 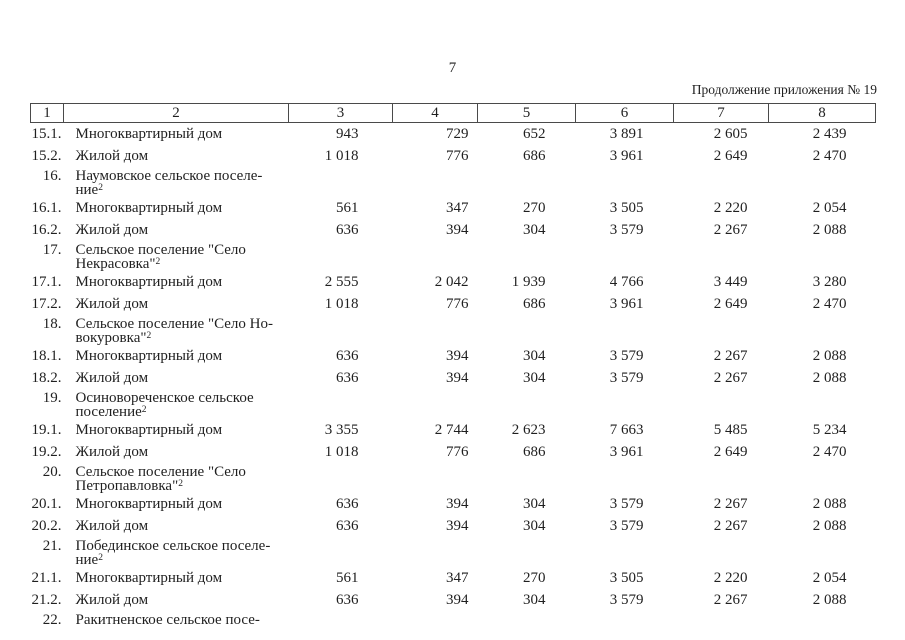 I want to click on section-row: 21. Побединское сельское поселе-ние2, so click(x=453, y=552).